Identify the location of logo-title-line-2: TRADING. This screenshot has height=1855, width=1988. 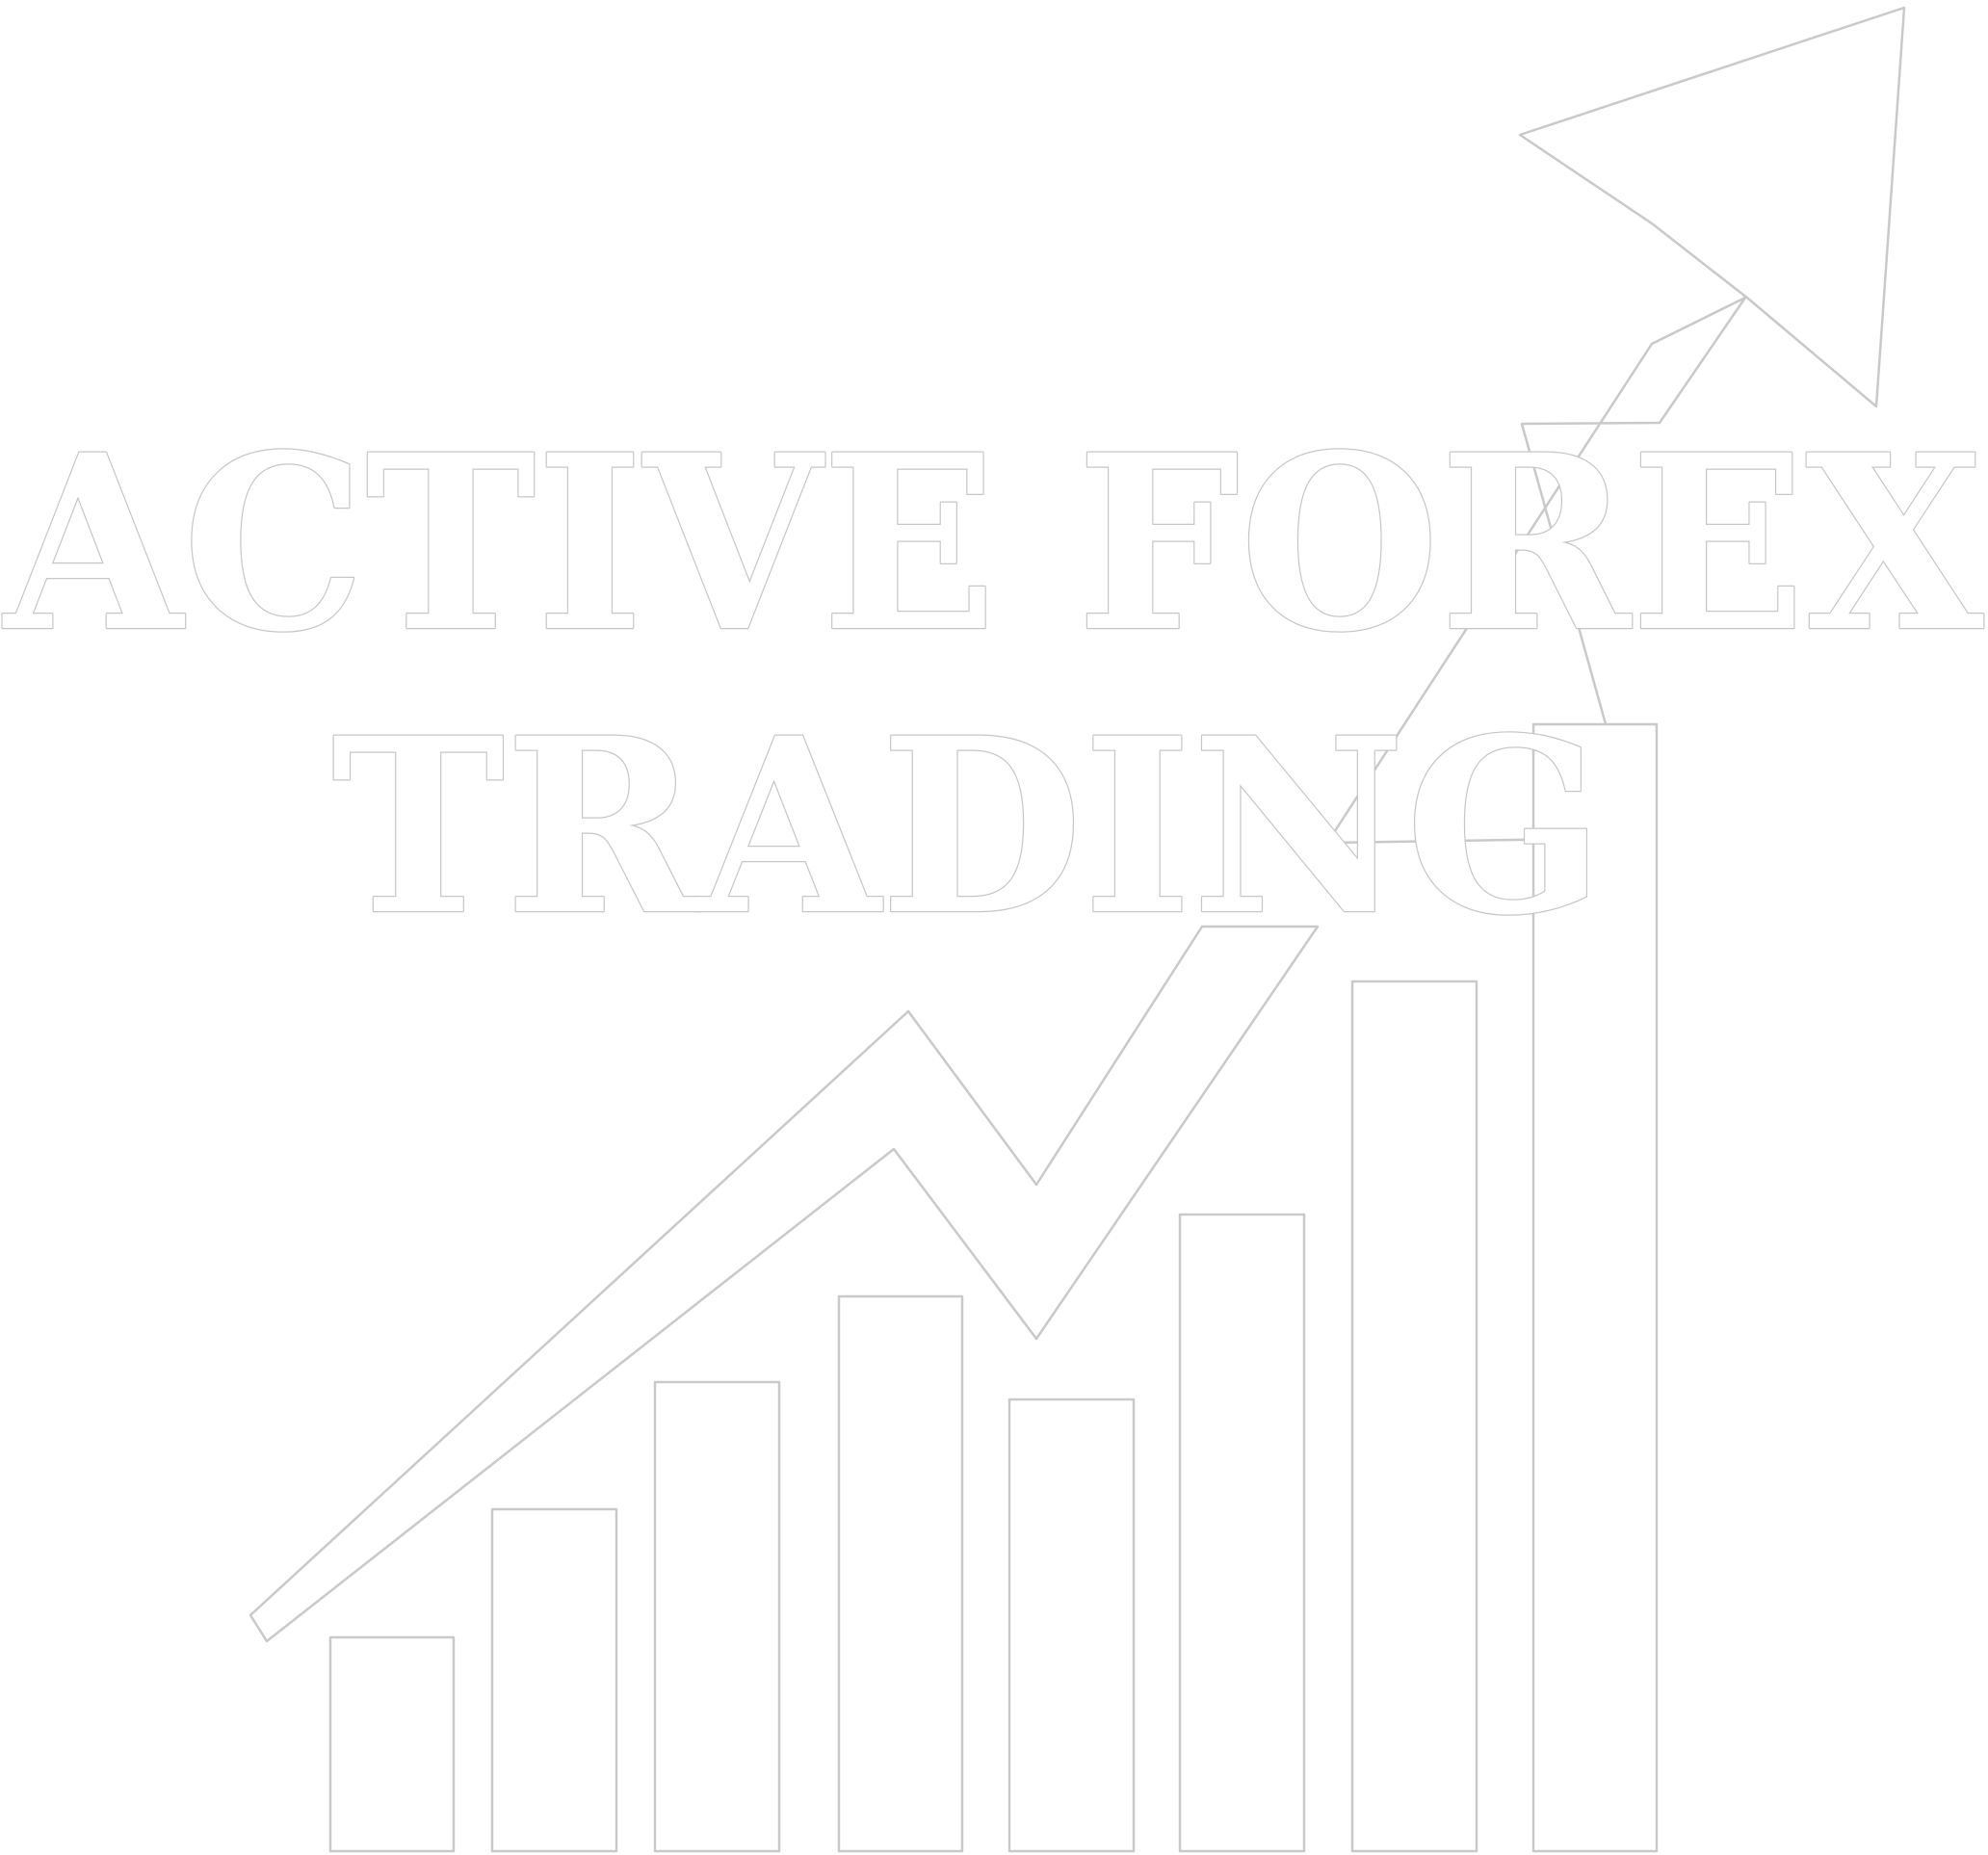
(968, 826).